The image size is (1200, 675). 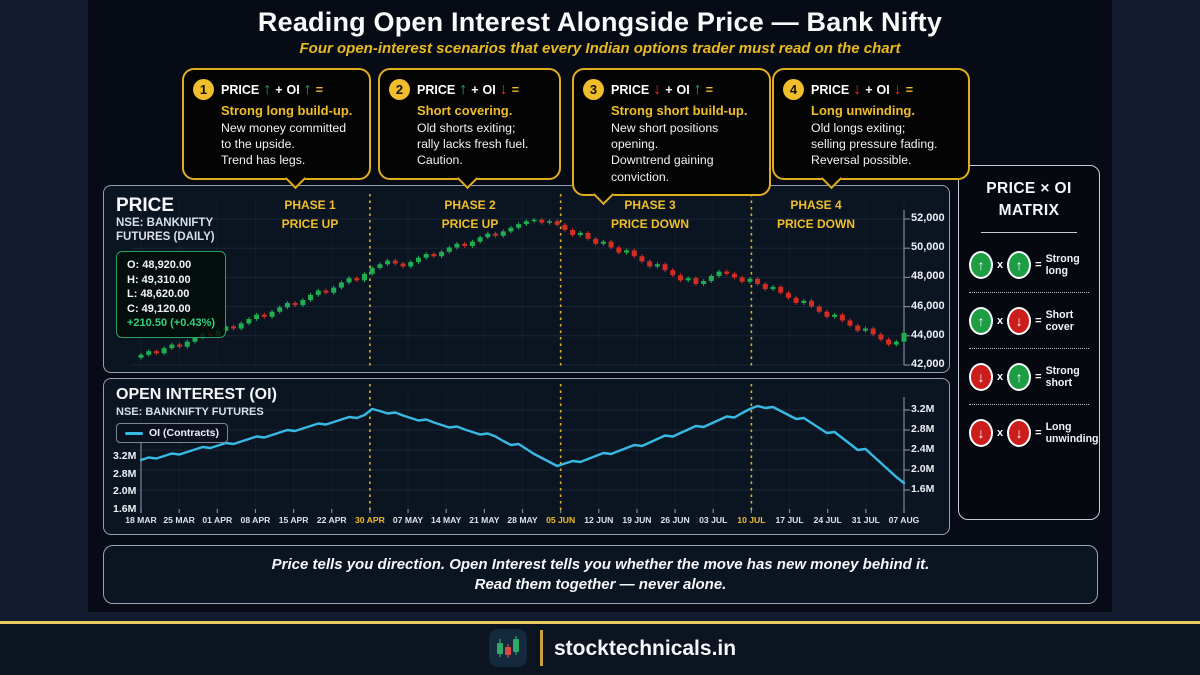 What do you see at coordinates (675, 520) in the screenshot?
I see `x-axis-date-label: 26 JUN` at bounding box center [675, 520].